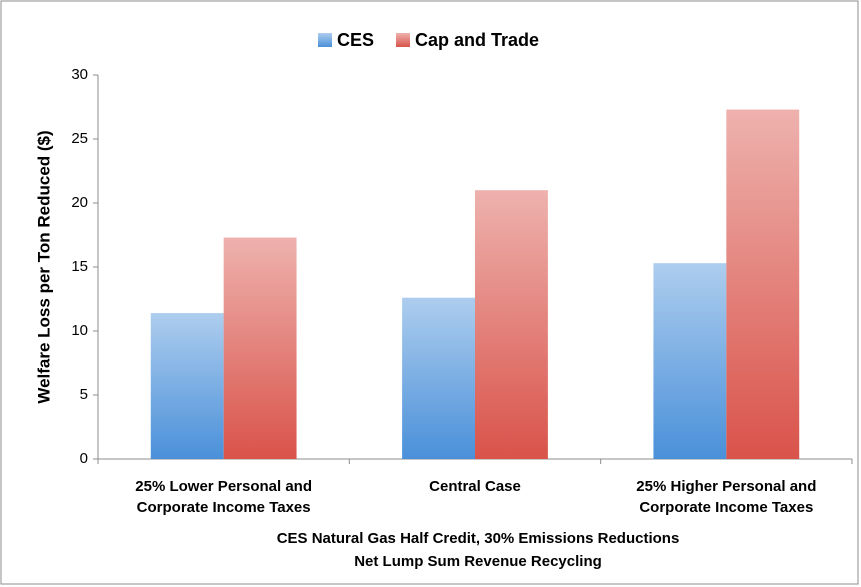 The height and width of the screenshot is (587, 861). Describe the element at coordinates (79, 138) in the screenshot. I see `y-tick-label: 25` at that location.